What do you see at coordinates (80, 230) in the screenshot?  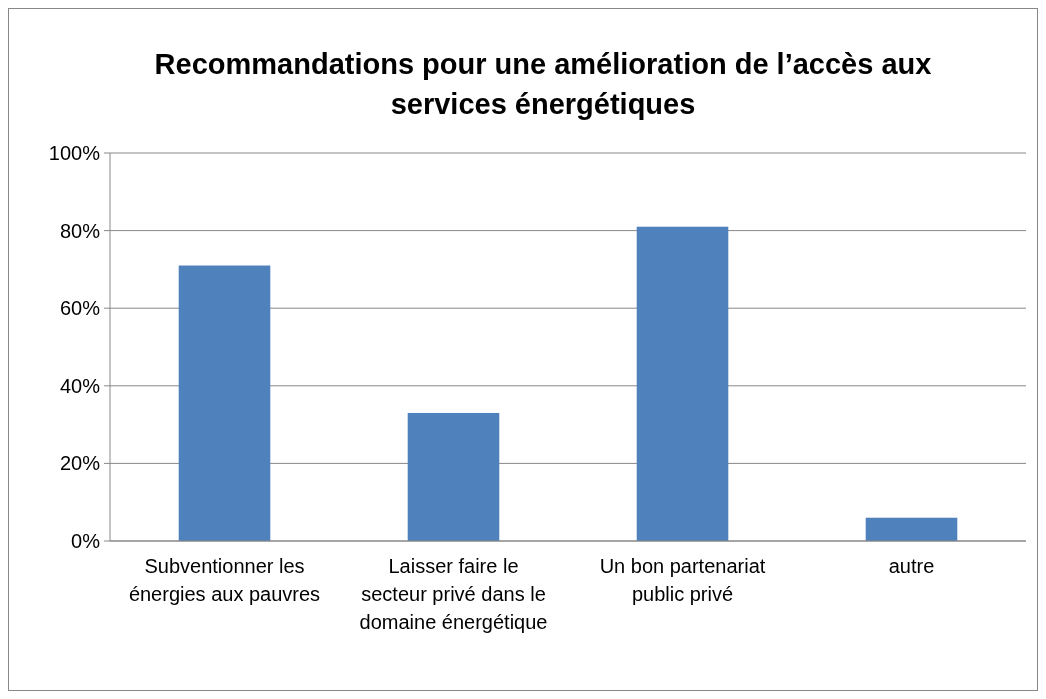 I see `y-tick-label: 80%` at bounding box center [80, 230].